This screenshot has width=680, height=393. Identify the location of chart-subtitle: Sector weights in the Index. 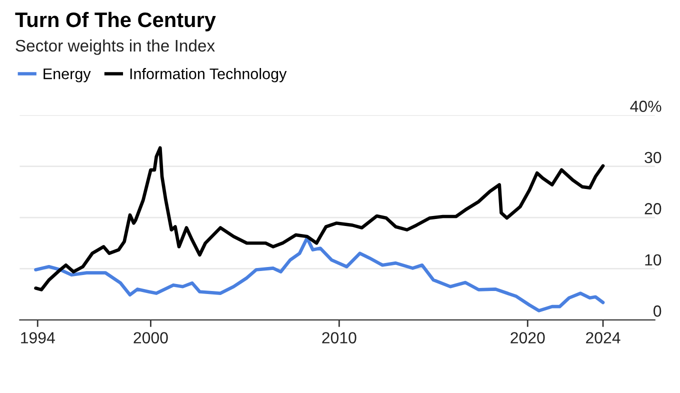
(115, 47).